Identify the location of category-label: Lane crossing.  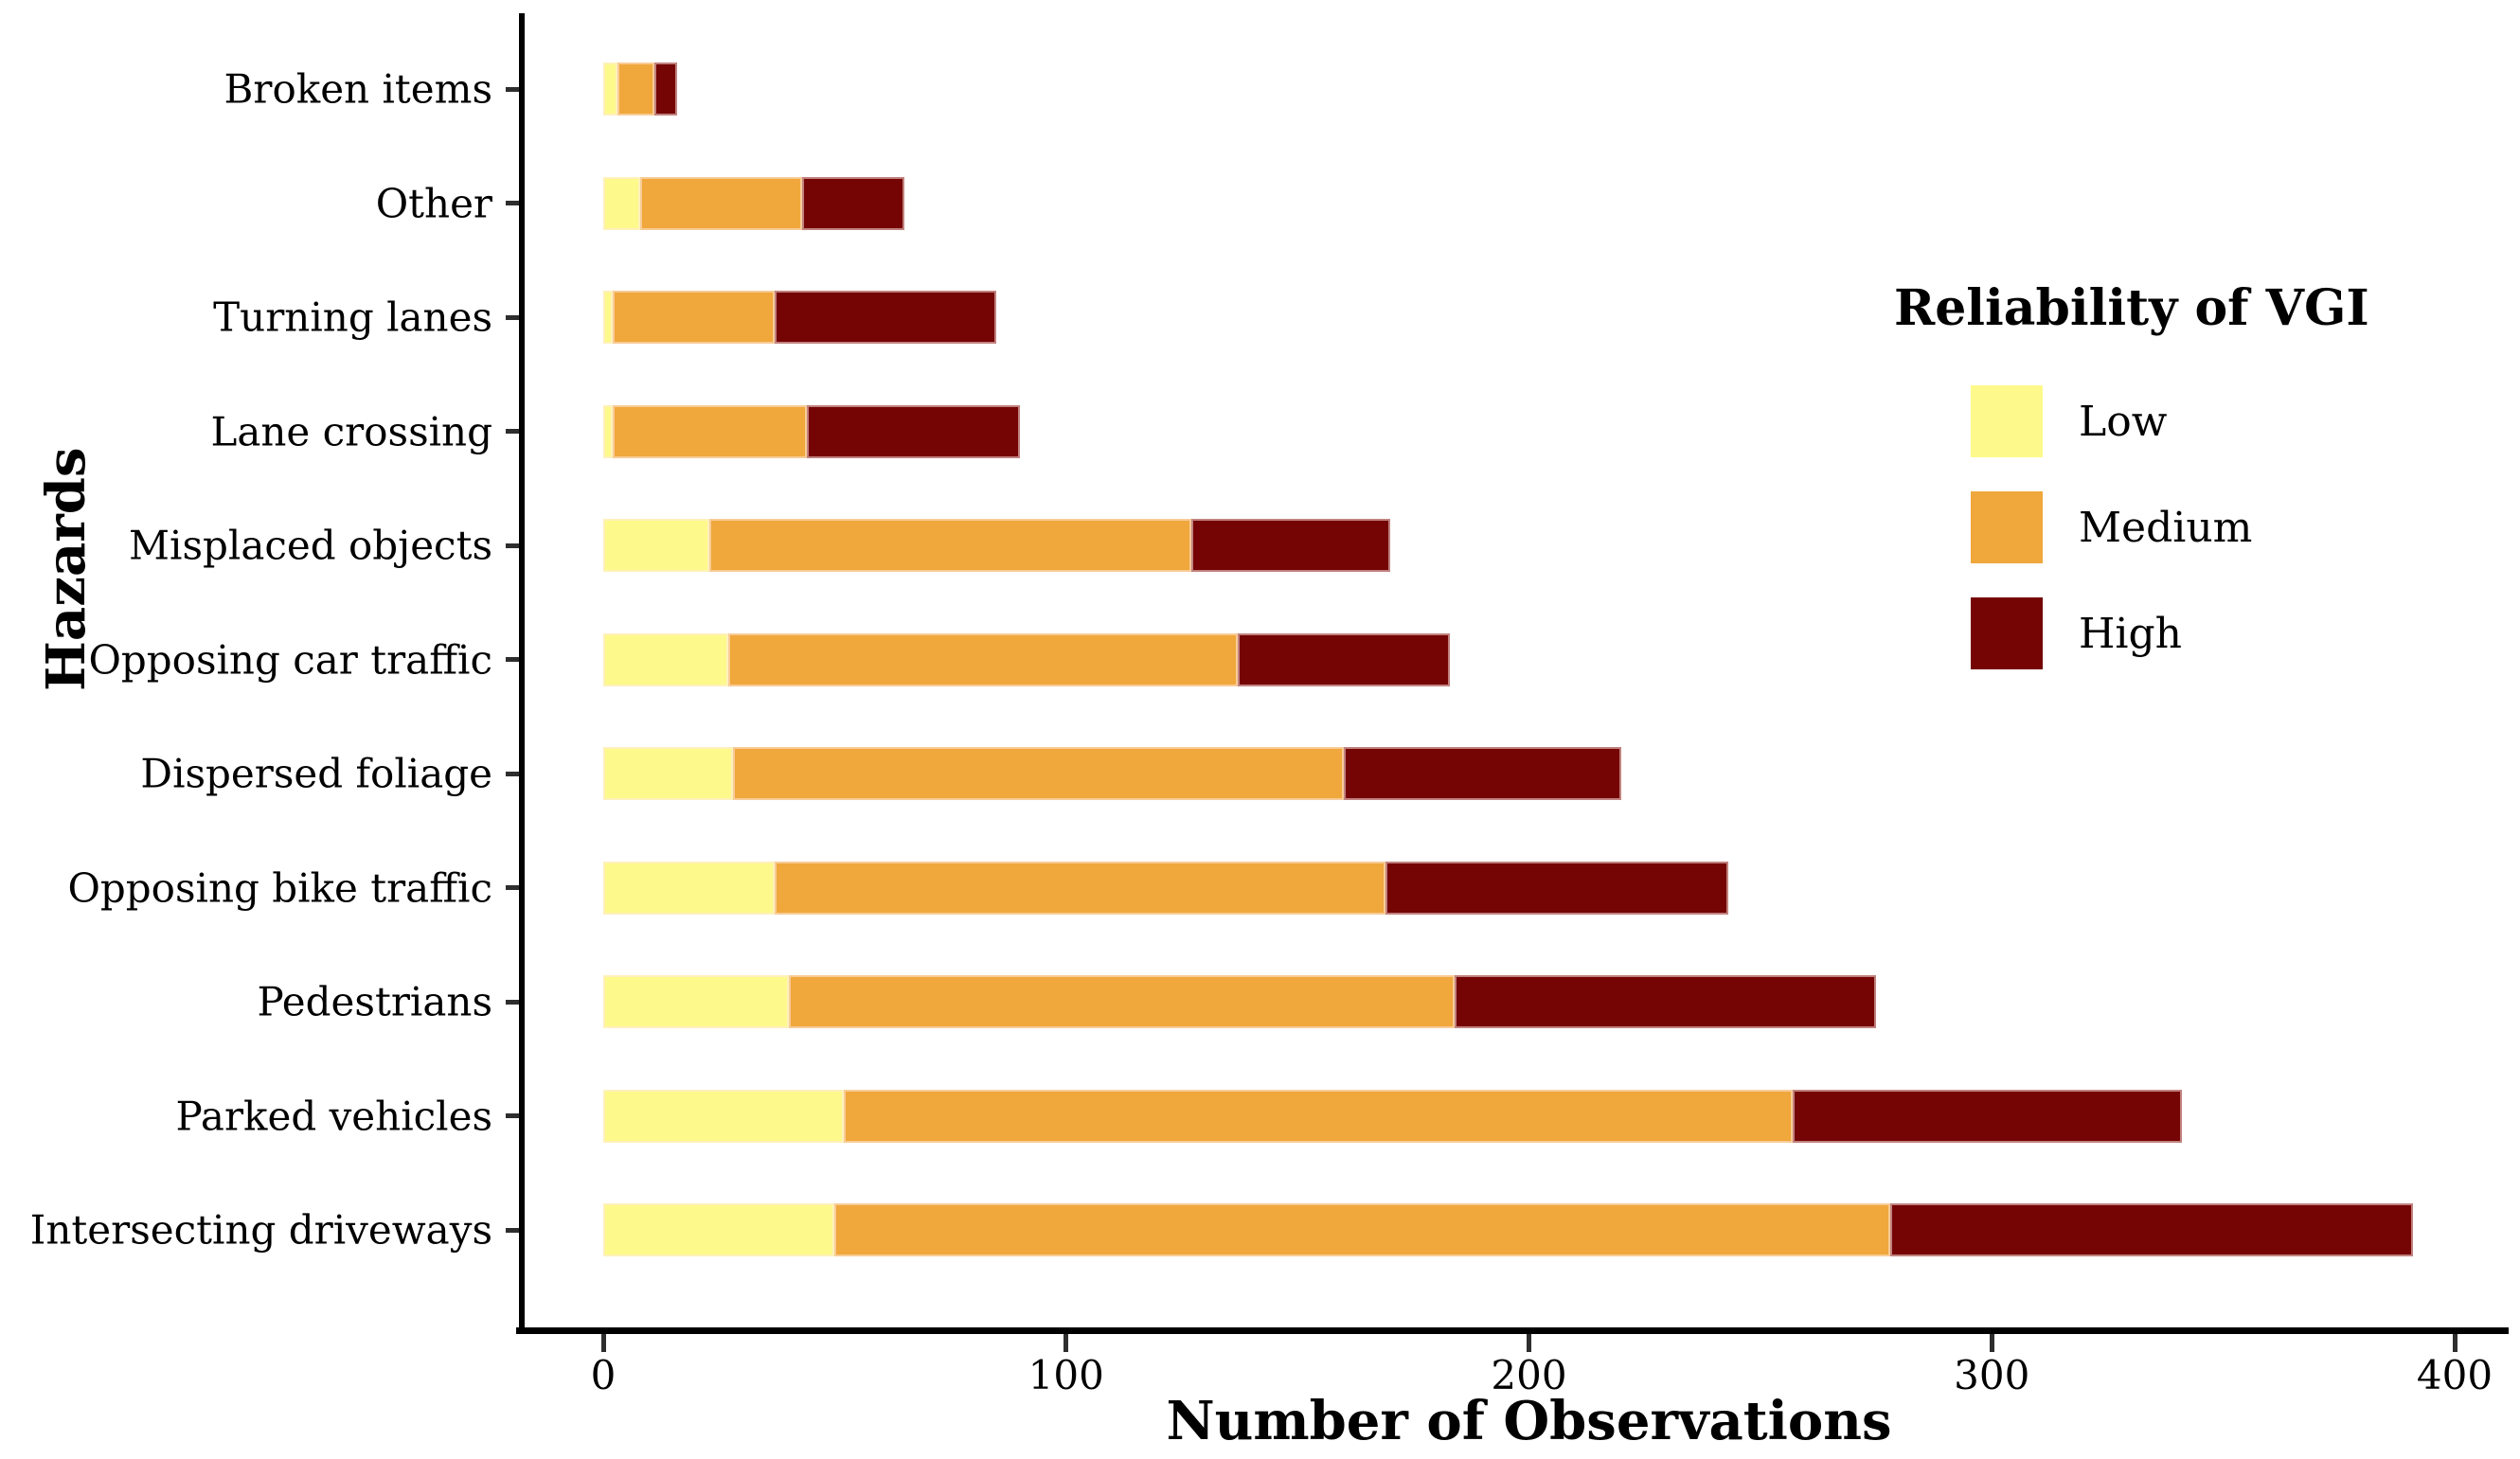
(351, 431).